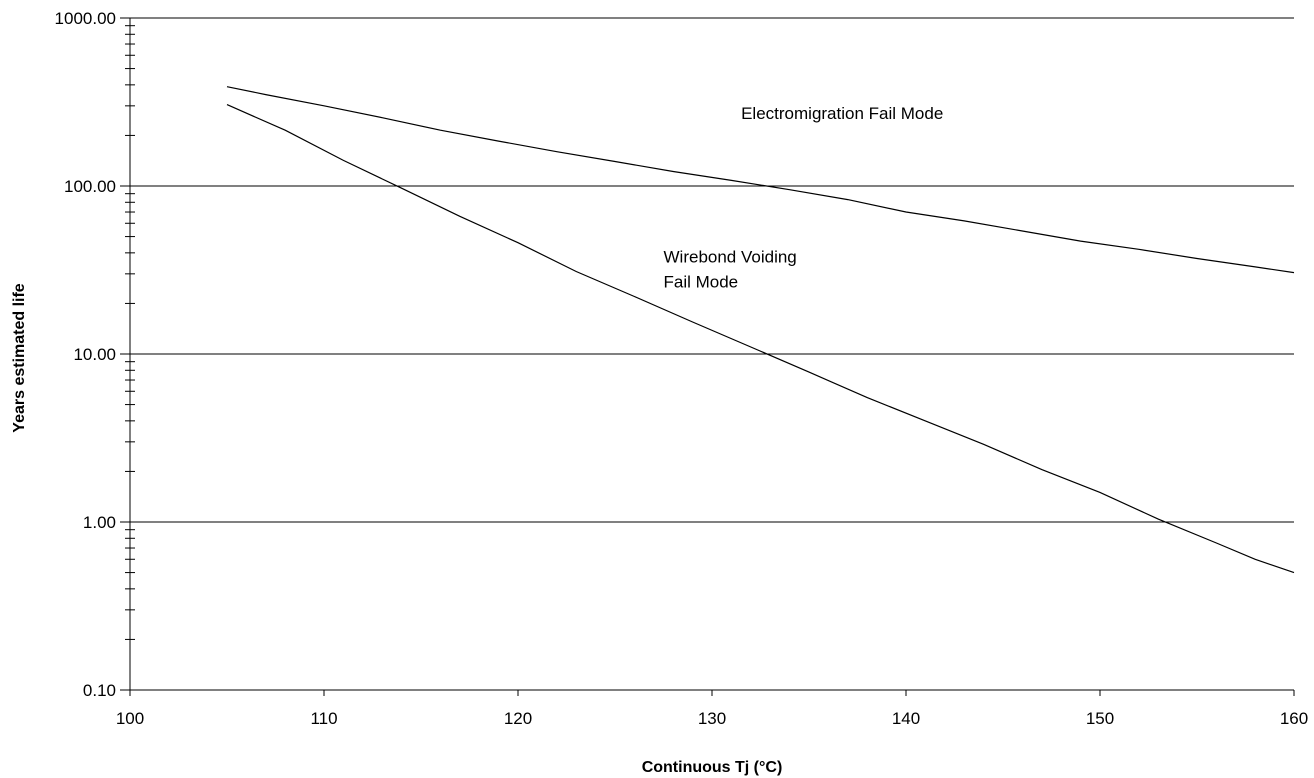 This screenshot has height=778, width=1314. Describe the element at coordinates (99, 522) in the screenshot. I see `y-tick-label-1: 1.00` at that location.